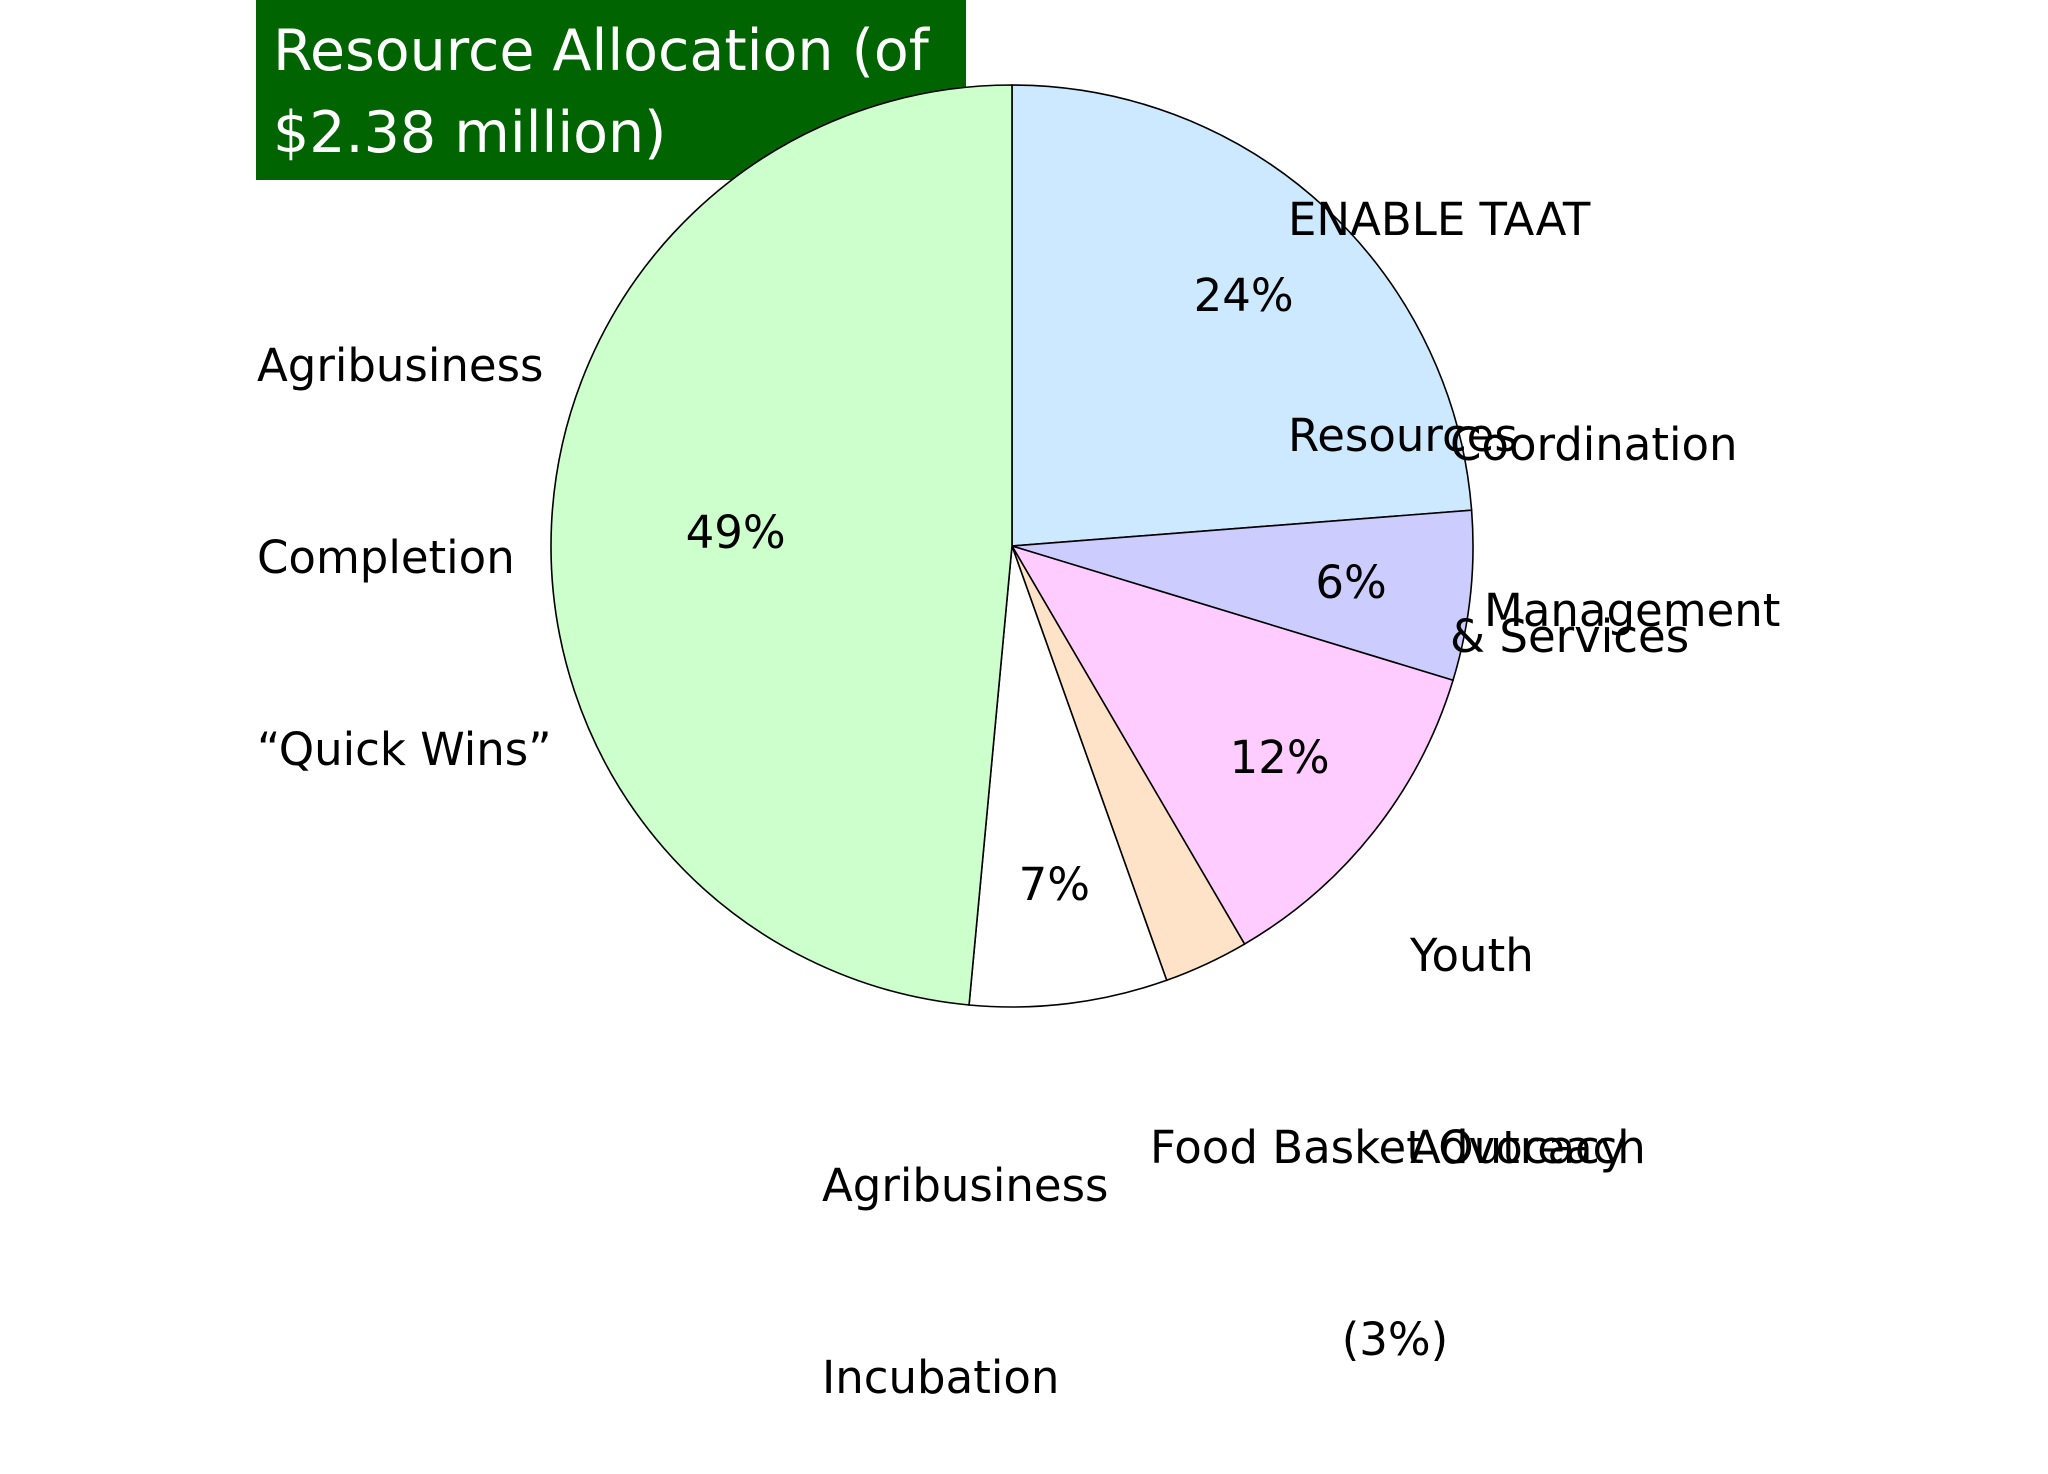 This screenshot has width=2048, height=1474. Describe the element at coordinates (404, 526) in the screenshot. I see `category-label-agribusiness-completion: Agribusiness Completion “Quick Wins”` at that location.